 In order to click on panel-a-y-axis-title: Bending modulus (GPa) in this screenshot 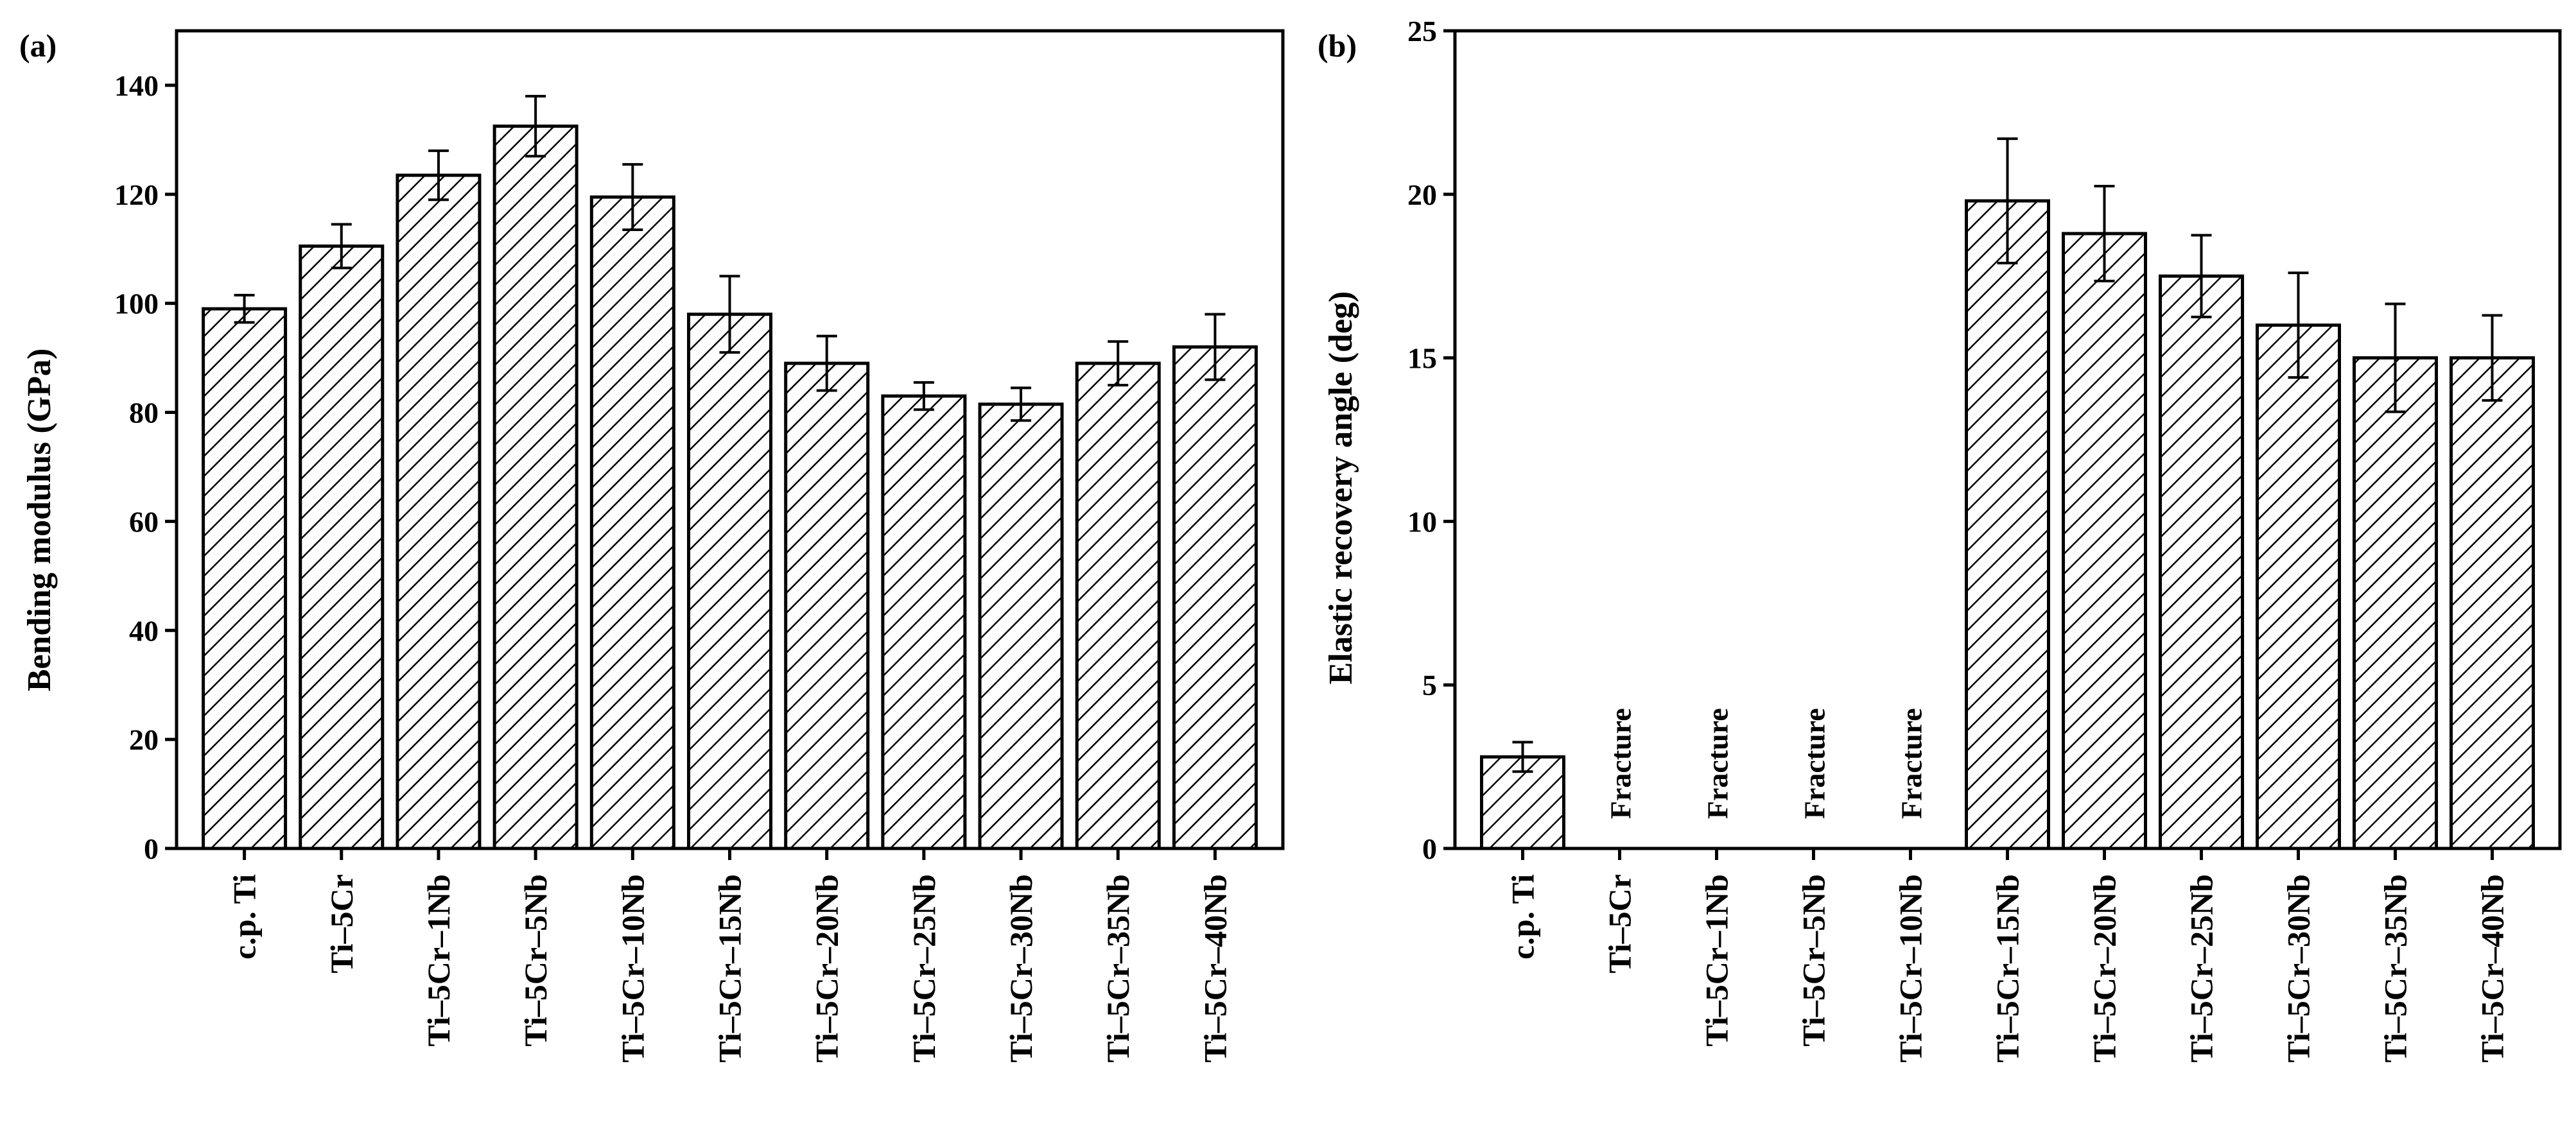, I will do `click(39, 520)`.